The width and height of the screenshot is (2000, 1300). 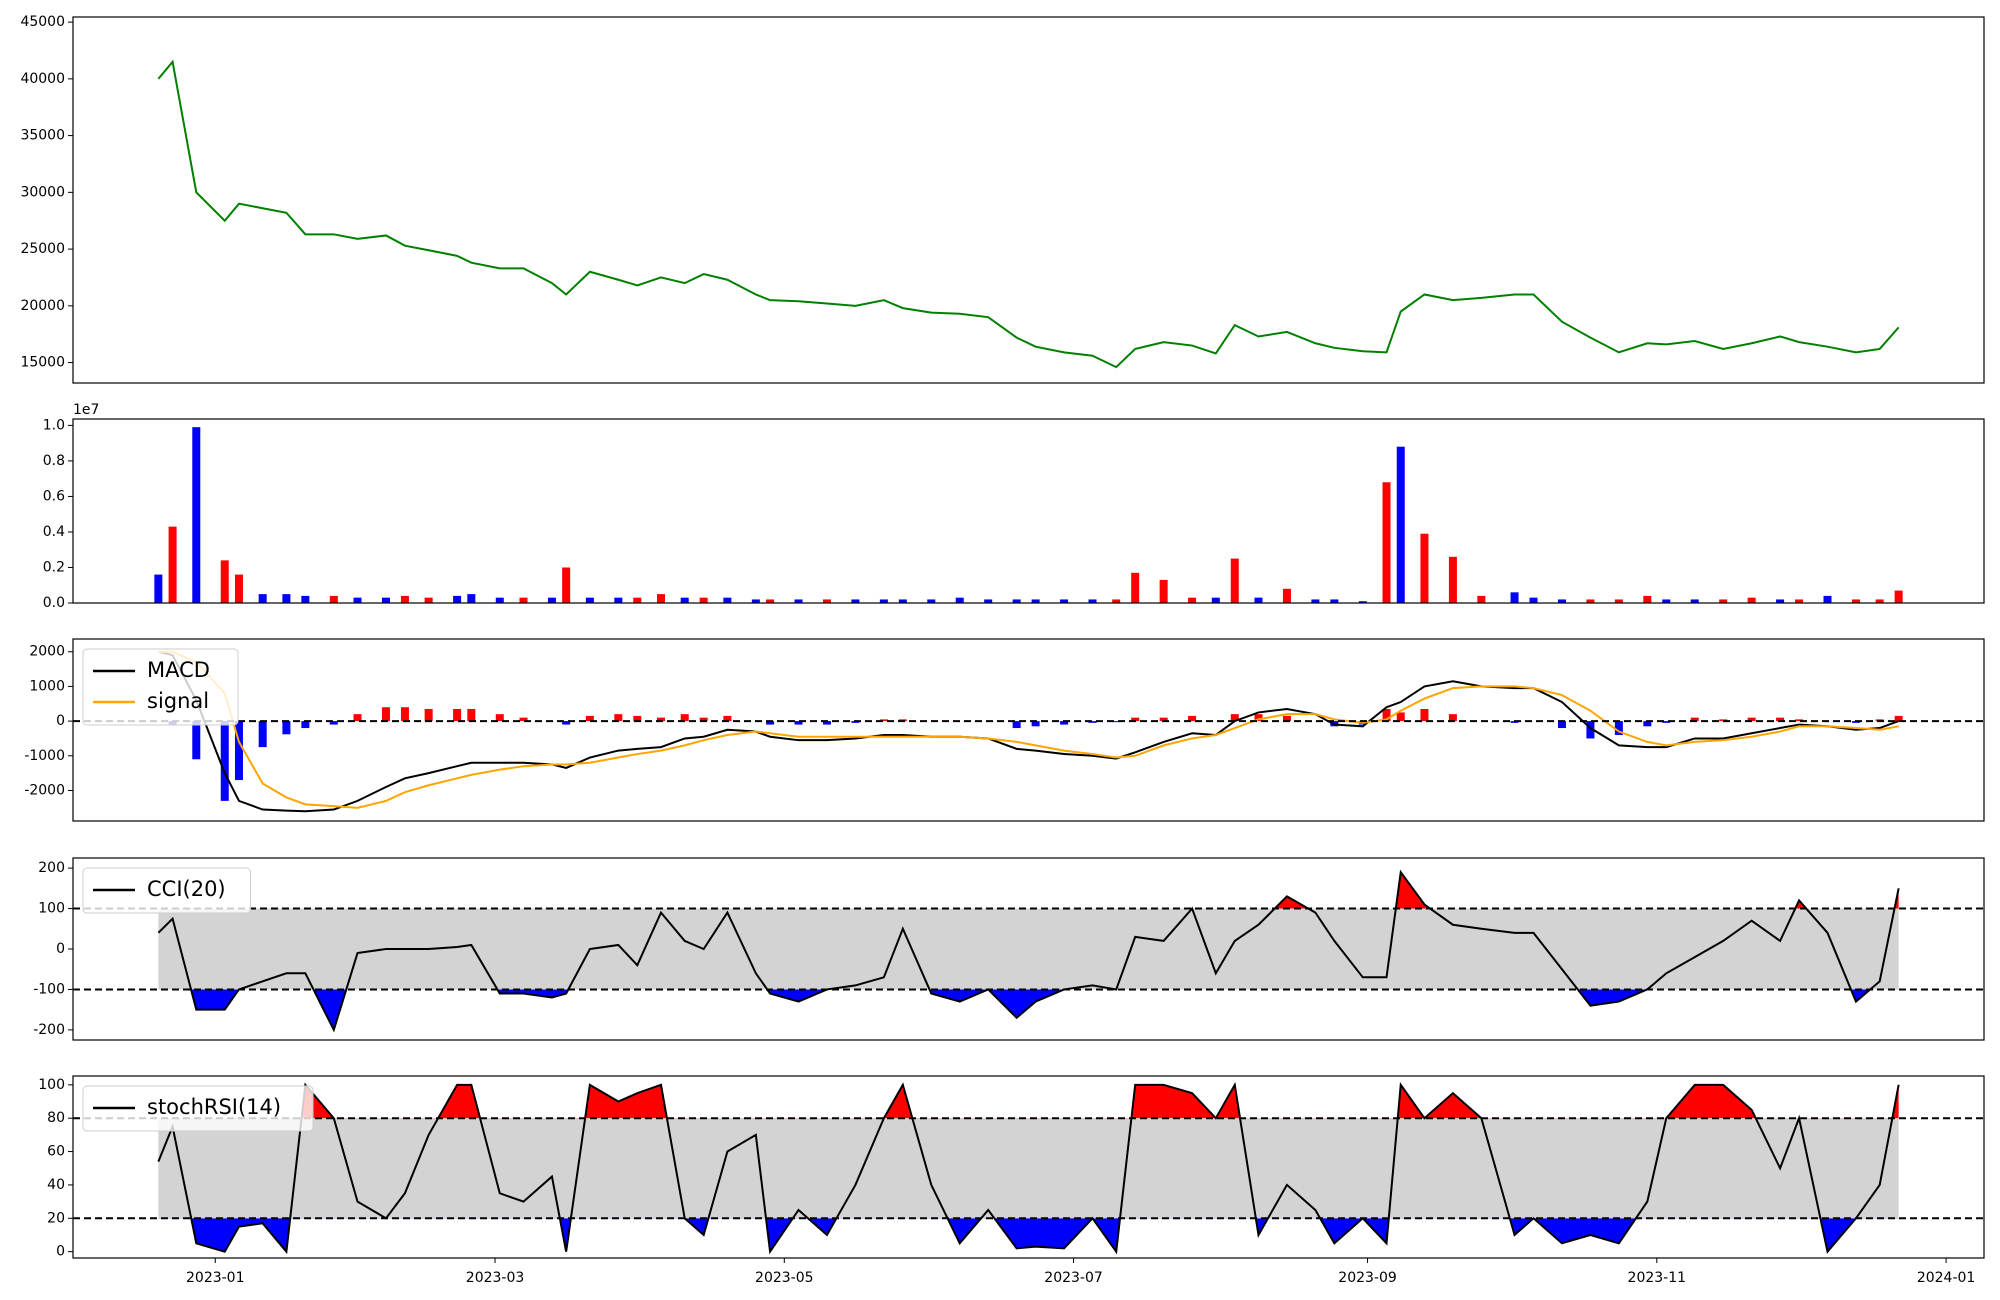 What do you see at coordinates (44, 790) in the screenshot?
I see `y-tick-label: -2000` at bounding box center [44, 790].